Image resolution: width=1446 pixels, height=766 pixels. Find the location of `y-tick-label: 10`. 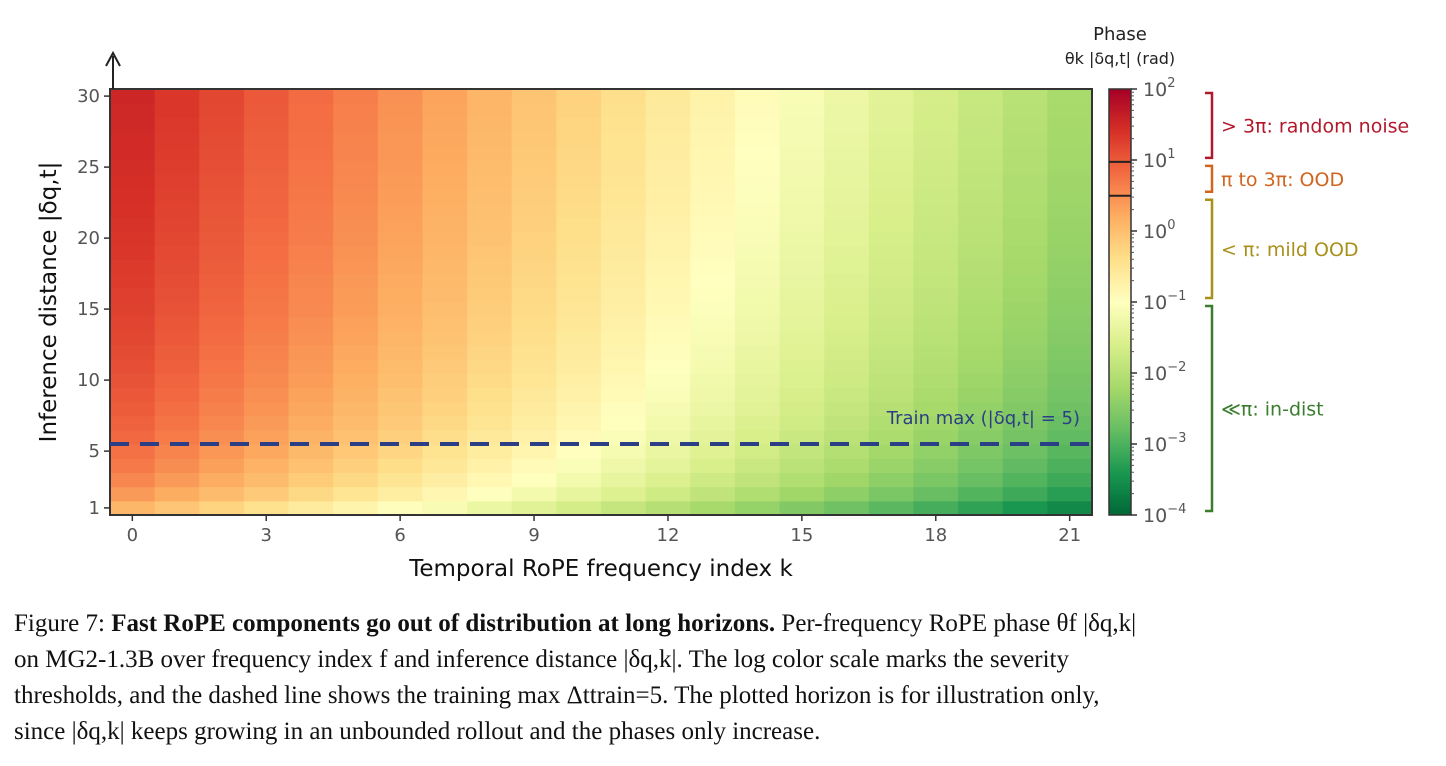

y-tick-label: 10 is located at coordinates (88, 380).